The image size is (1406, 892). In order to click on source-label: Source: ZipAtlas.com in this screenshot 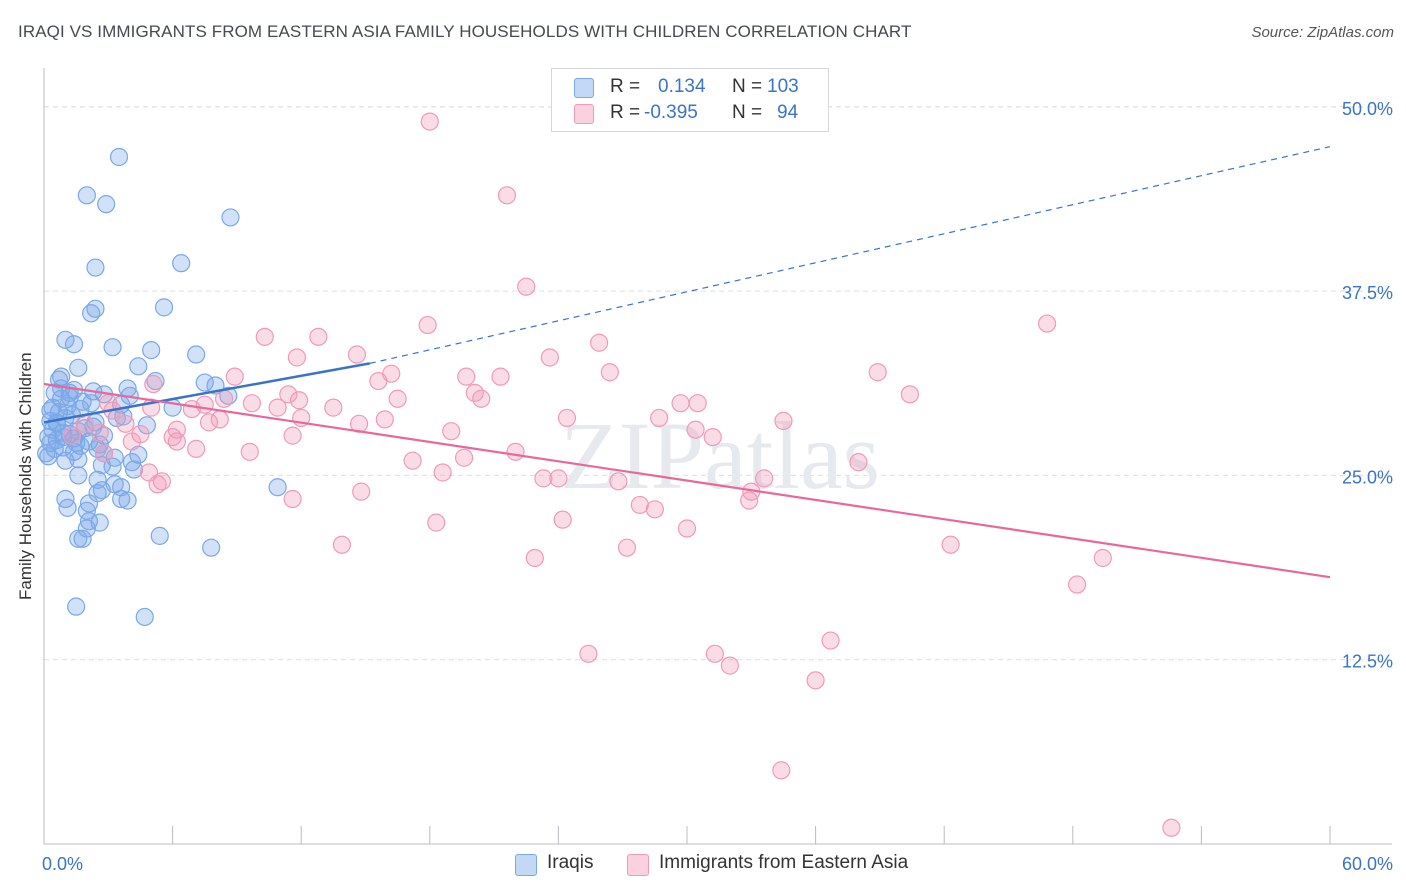, I will do `click(1322, 32)`.